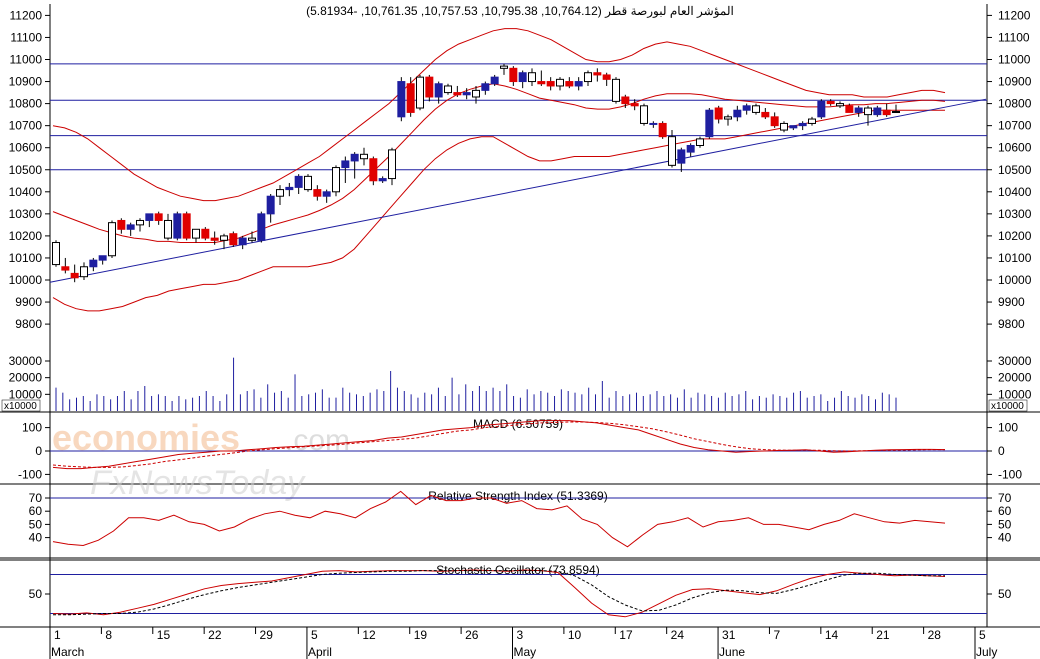 Image resolution: width=1040 pixels, height=659 pixels. Describe the element at coordinates (1015, 192) in the screenshot. I see `price-tick-right-label: 10400` at that location.